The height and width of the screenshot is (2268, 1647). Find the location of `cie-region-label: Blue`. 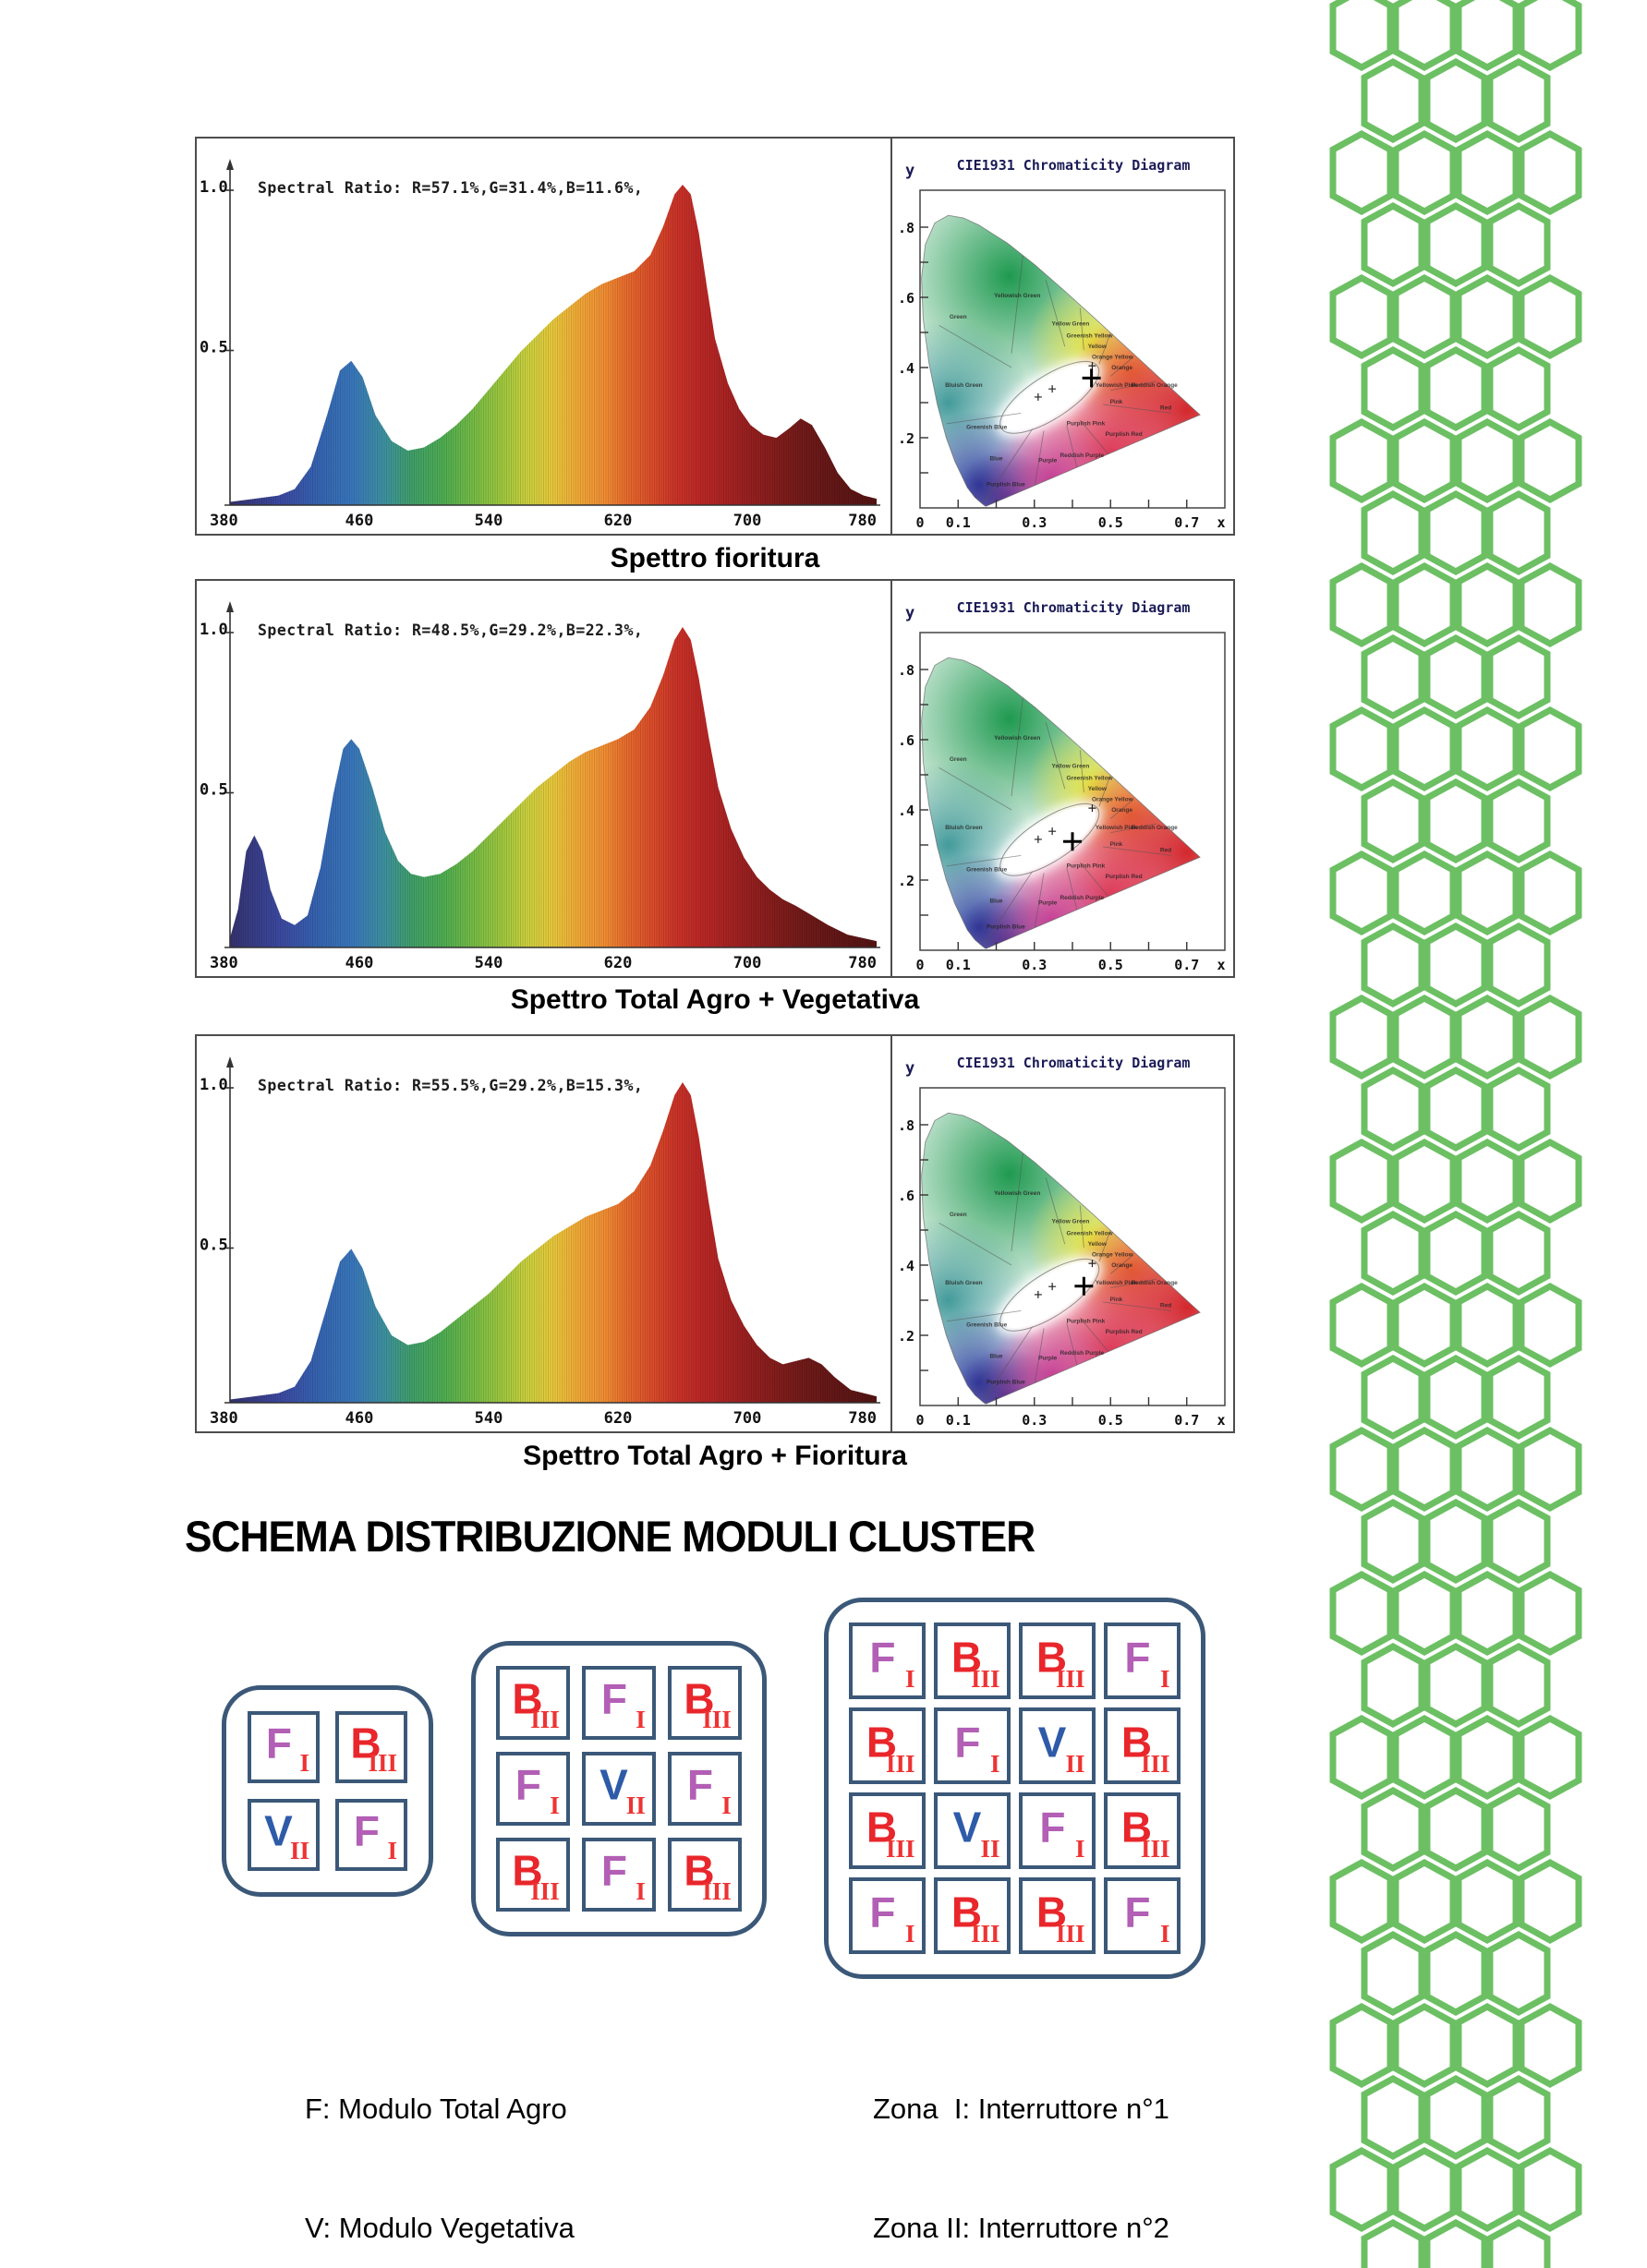

cie-region-label: Blue is located at coordinates (995, 459).